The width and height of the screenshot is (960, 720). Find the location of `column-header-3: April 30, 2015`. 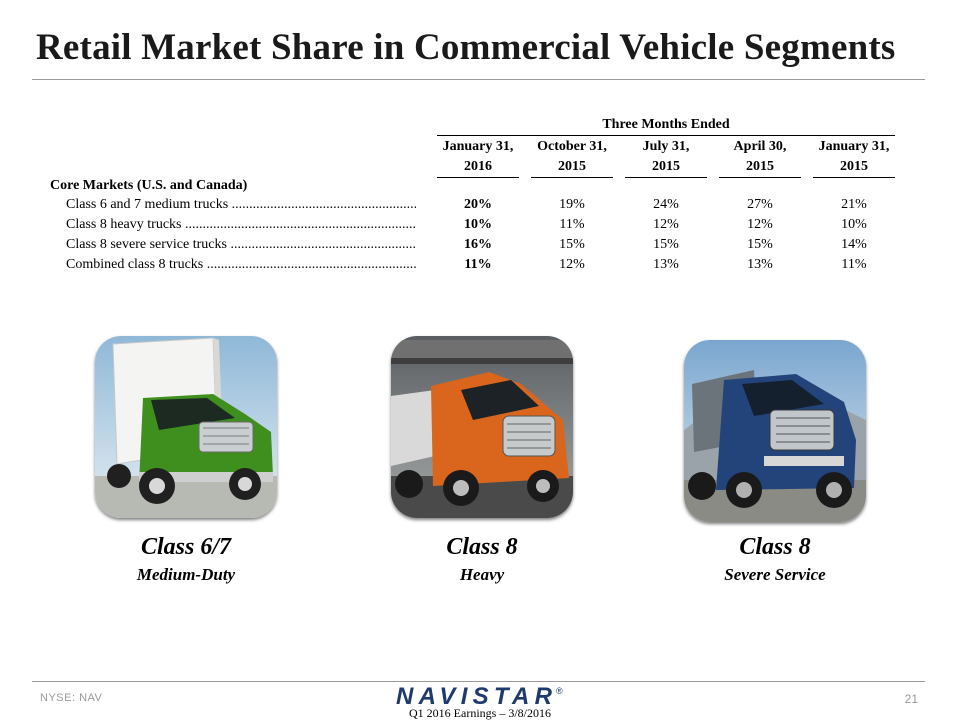

column-header-3: April 30, 2015 is located at coordinates (760, 157).